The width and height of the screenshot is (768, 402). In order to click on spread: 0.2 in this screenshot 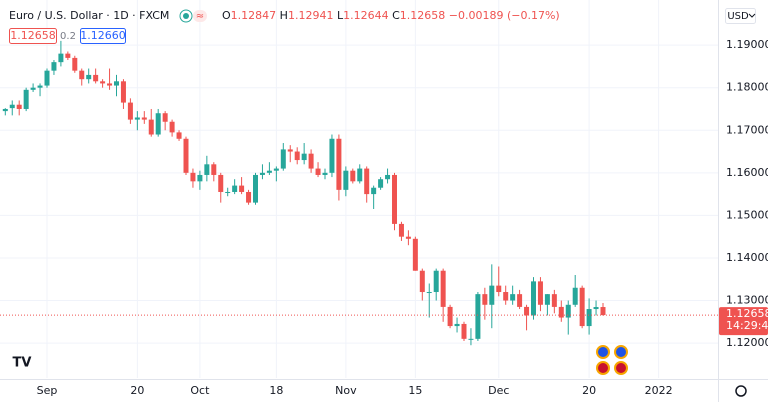, I will do `click(68, 36)`.